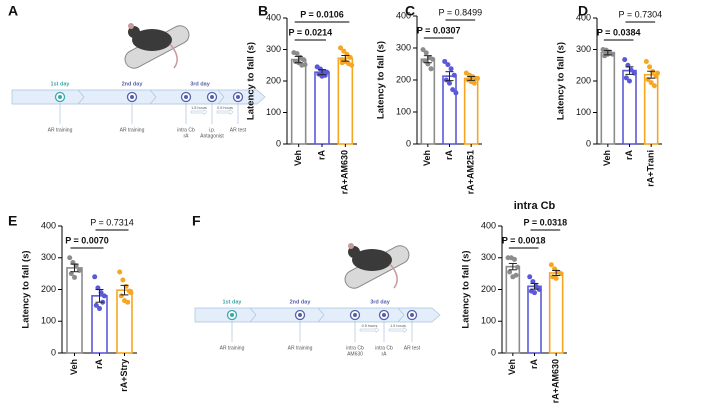  What do you see at coordinates (583, 11) in the screenshot?
I see `panel-letter: D` at bounding box center [583, 11].